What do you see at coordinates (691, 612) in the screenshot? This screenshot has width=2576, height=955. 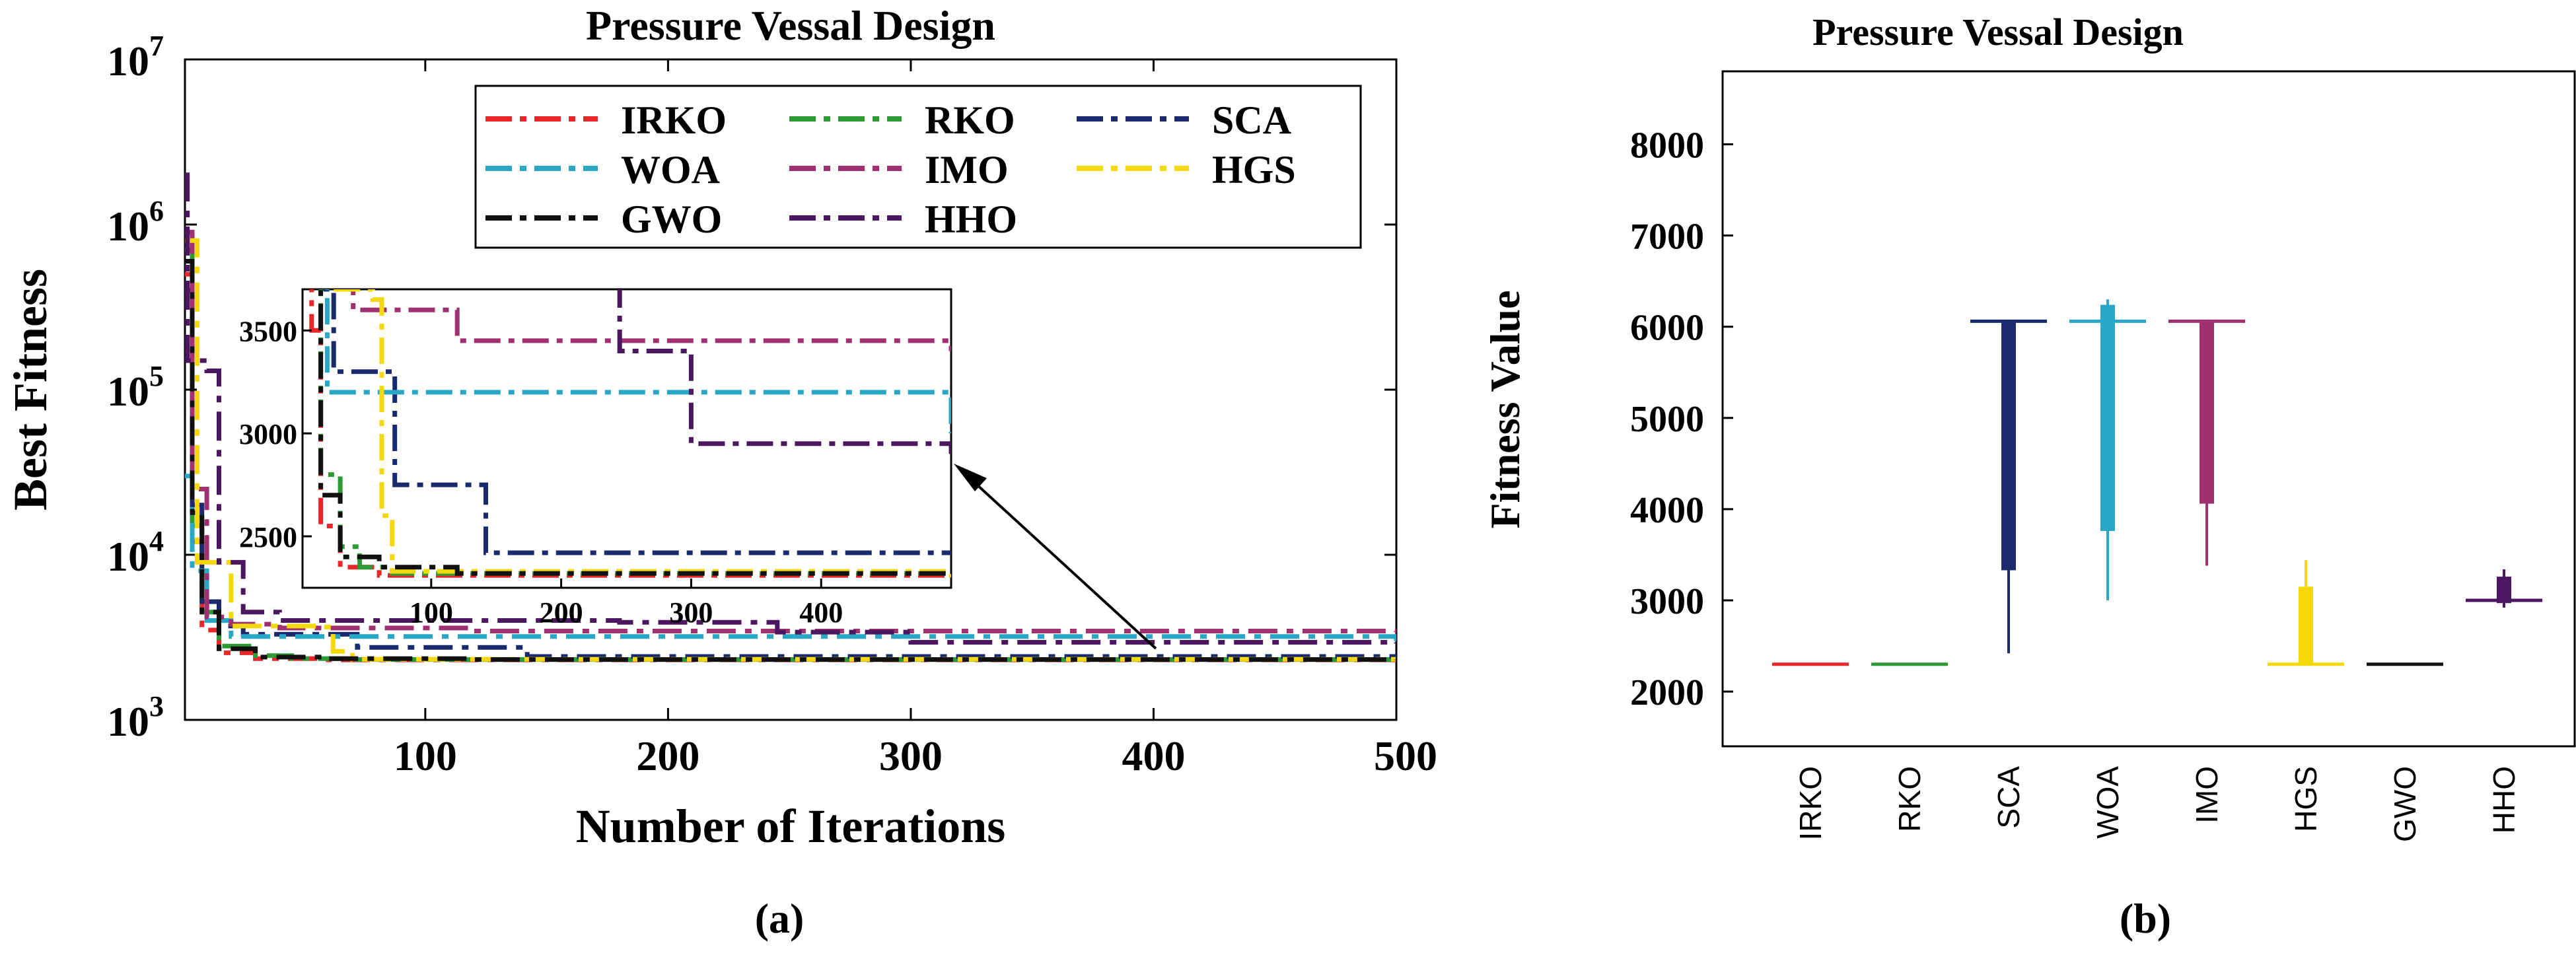 I see `inset-x-tick-label: 300` at bounding box center [691, 612].